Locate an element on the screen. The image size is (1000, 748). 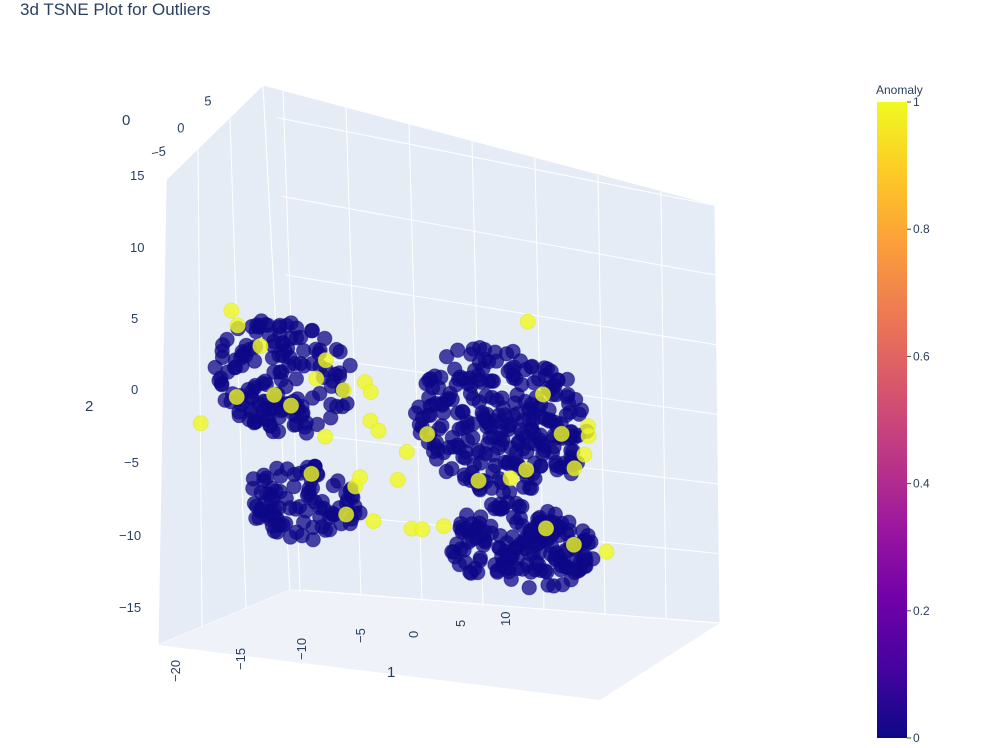
z-tick-label: −15 is located at coordinates (130, 607).